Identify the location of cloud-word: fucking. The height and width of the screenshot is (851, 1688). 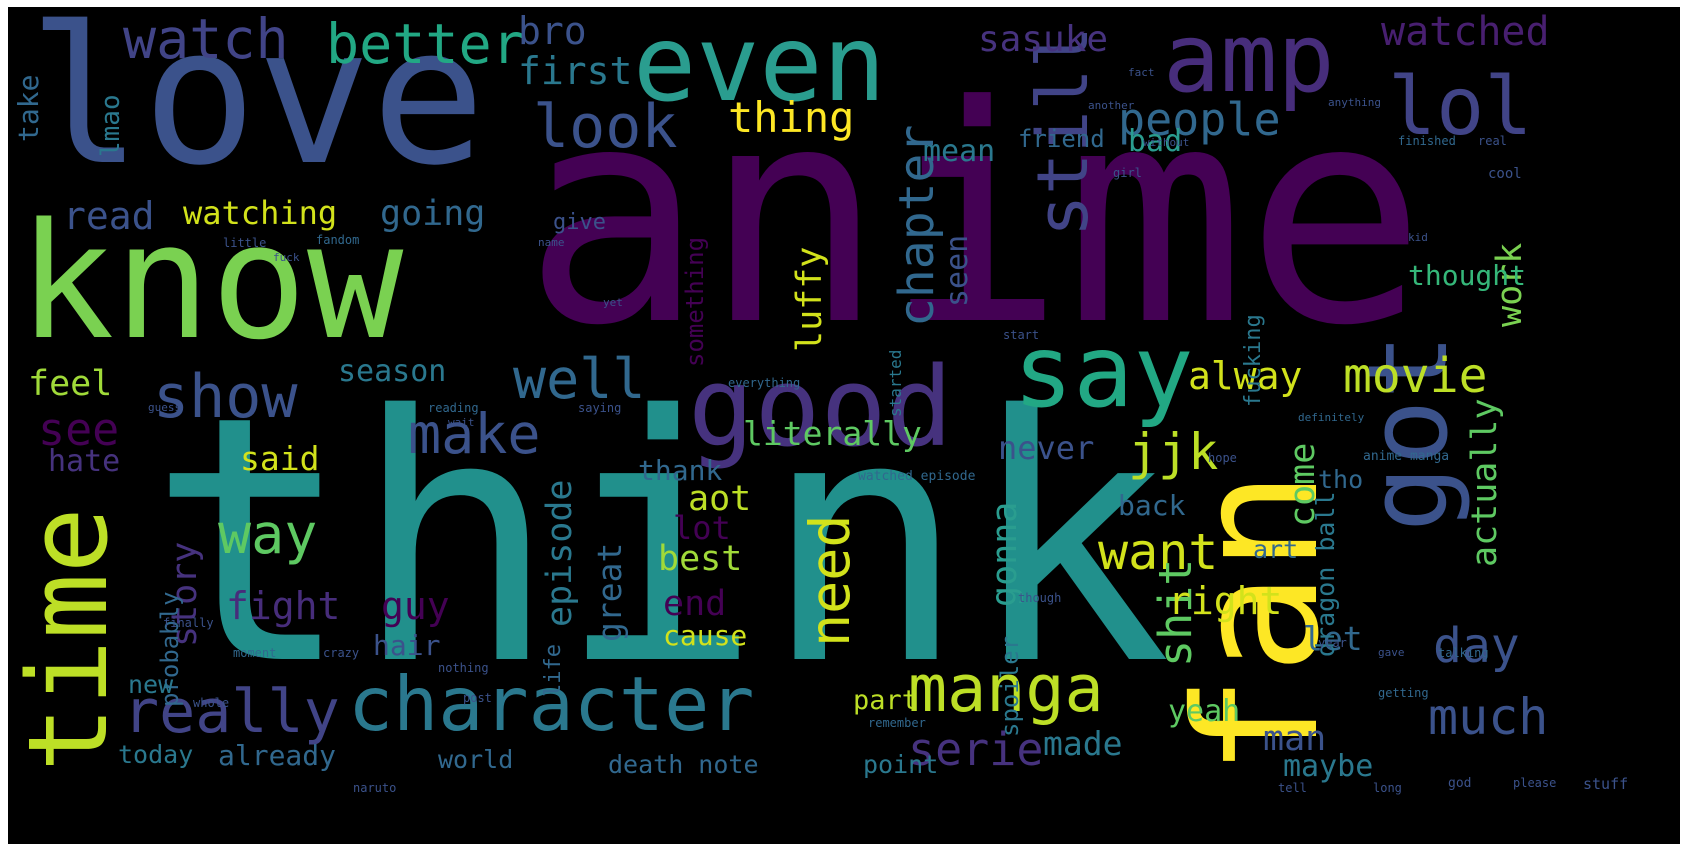
(1253, 360).